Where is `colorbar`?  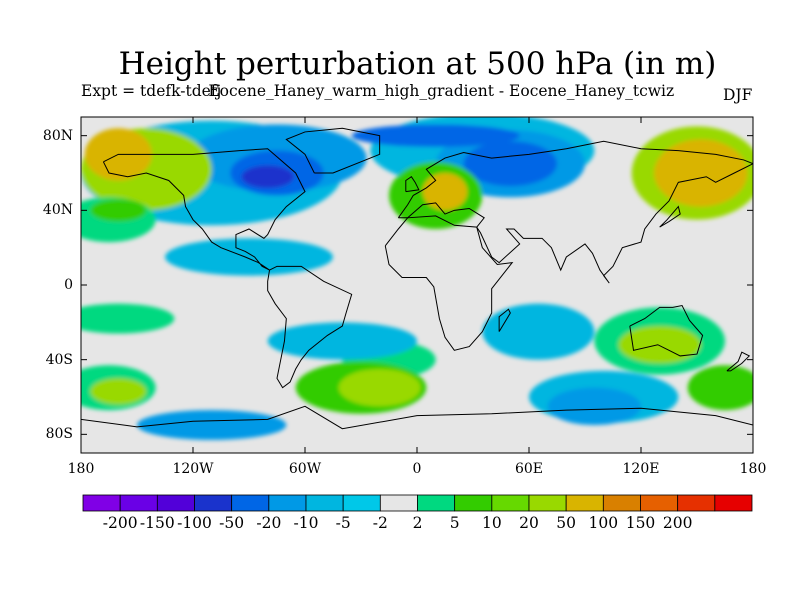 colorbar is located at coordinates (417, 503).